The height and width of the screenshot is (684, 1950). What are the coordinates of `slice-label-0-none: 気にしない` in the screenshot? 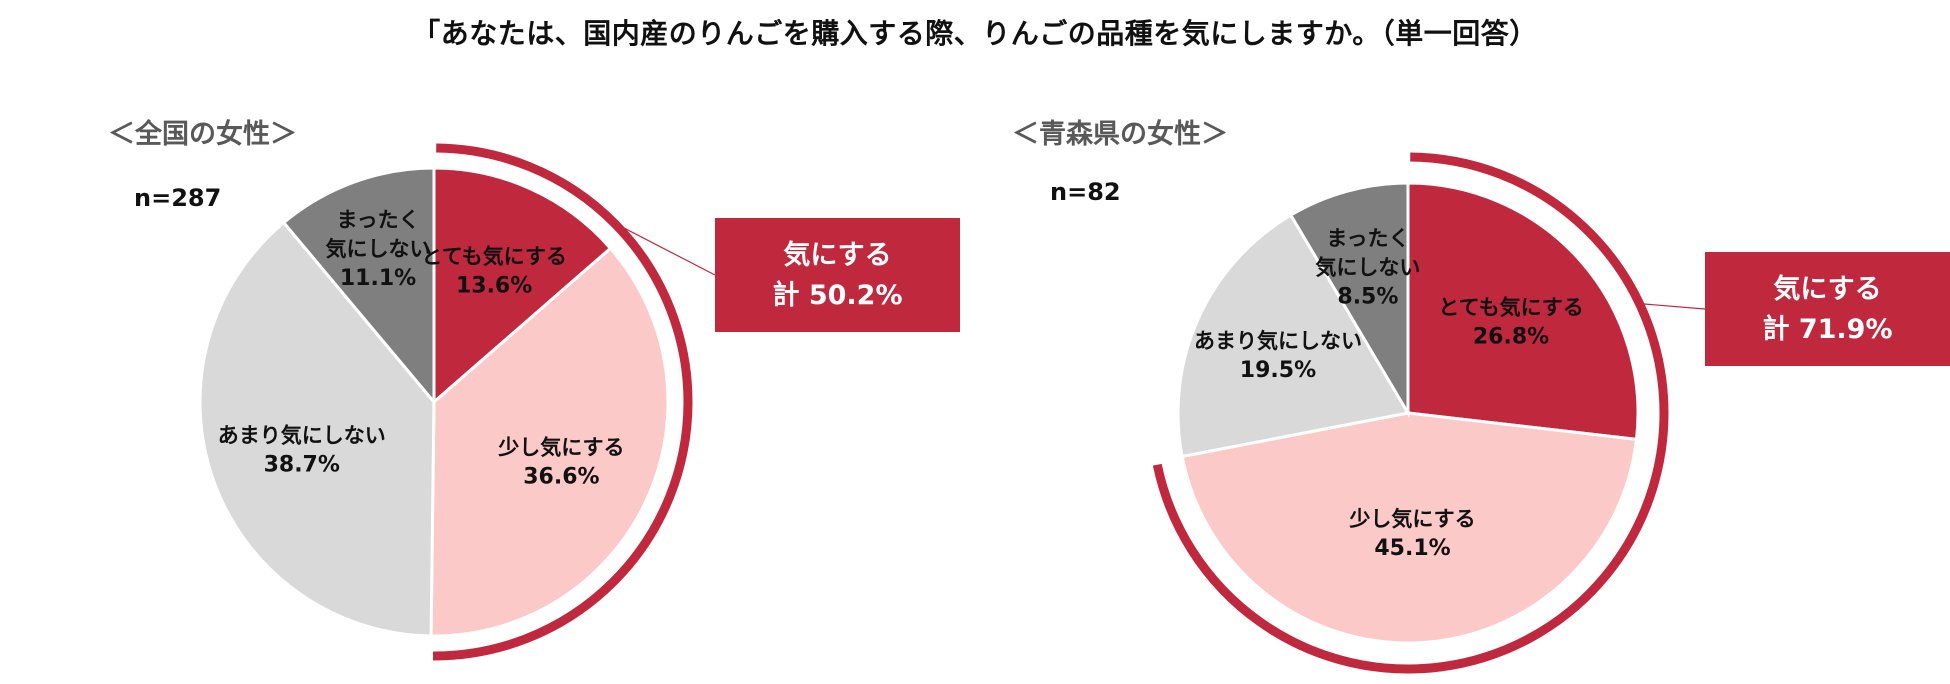 It's located at (378, 249).